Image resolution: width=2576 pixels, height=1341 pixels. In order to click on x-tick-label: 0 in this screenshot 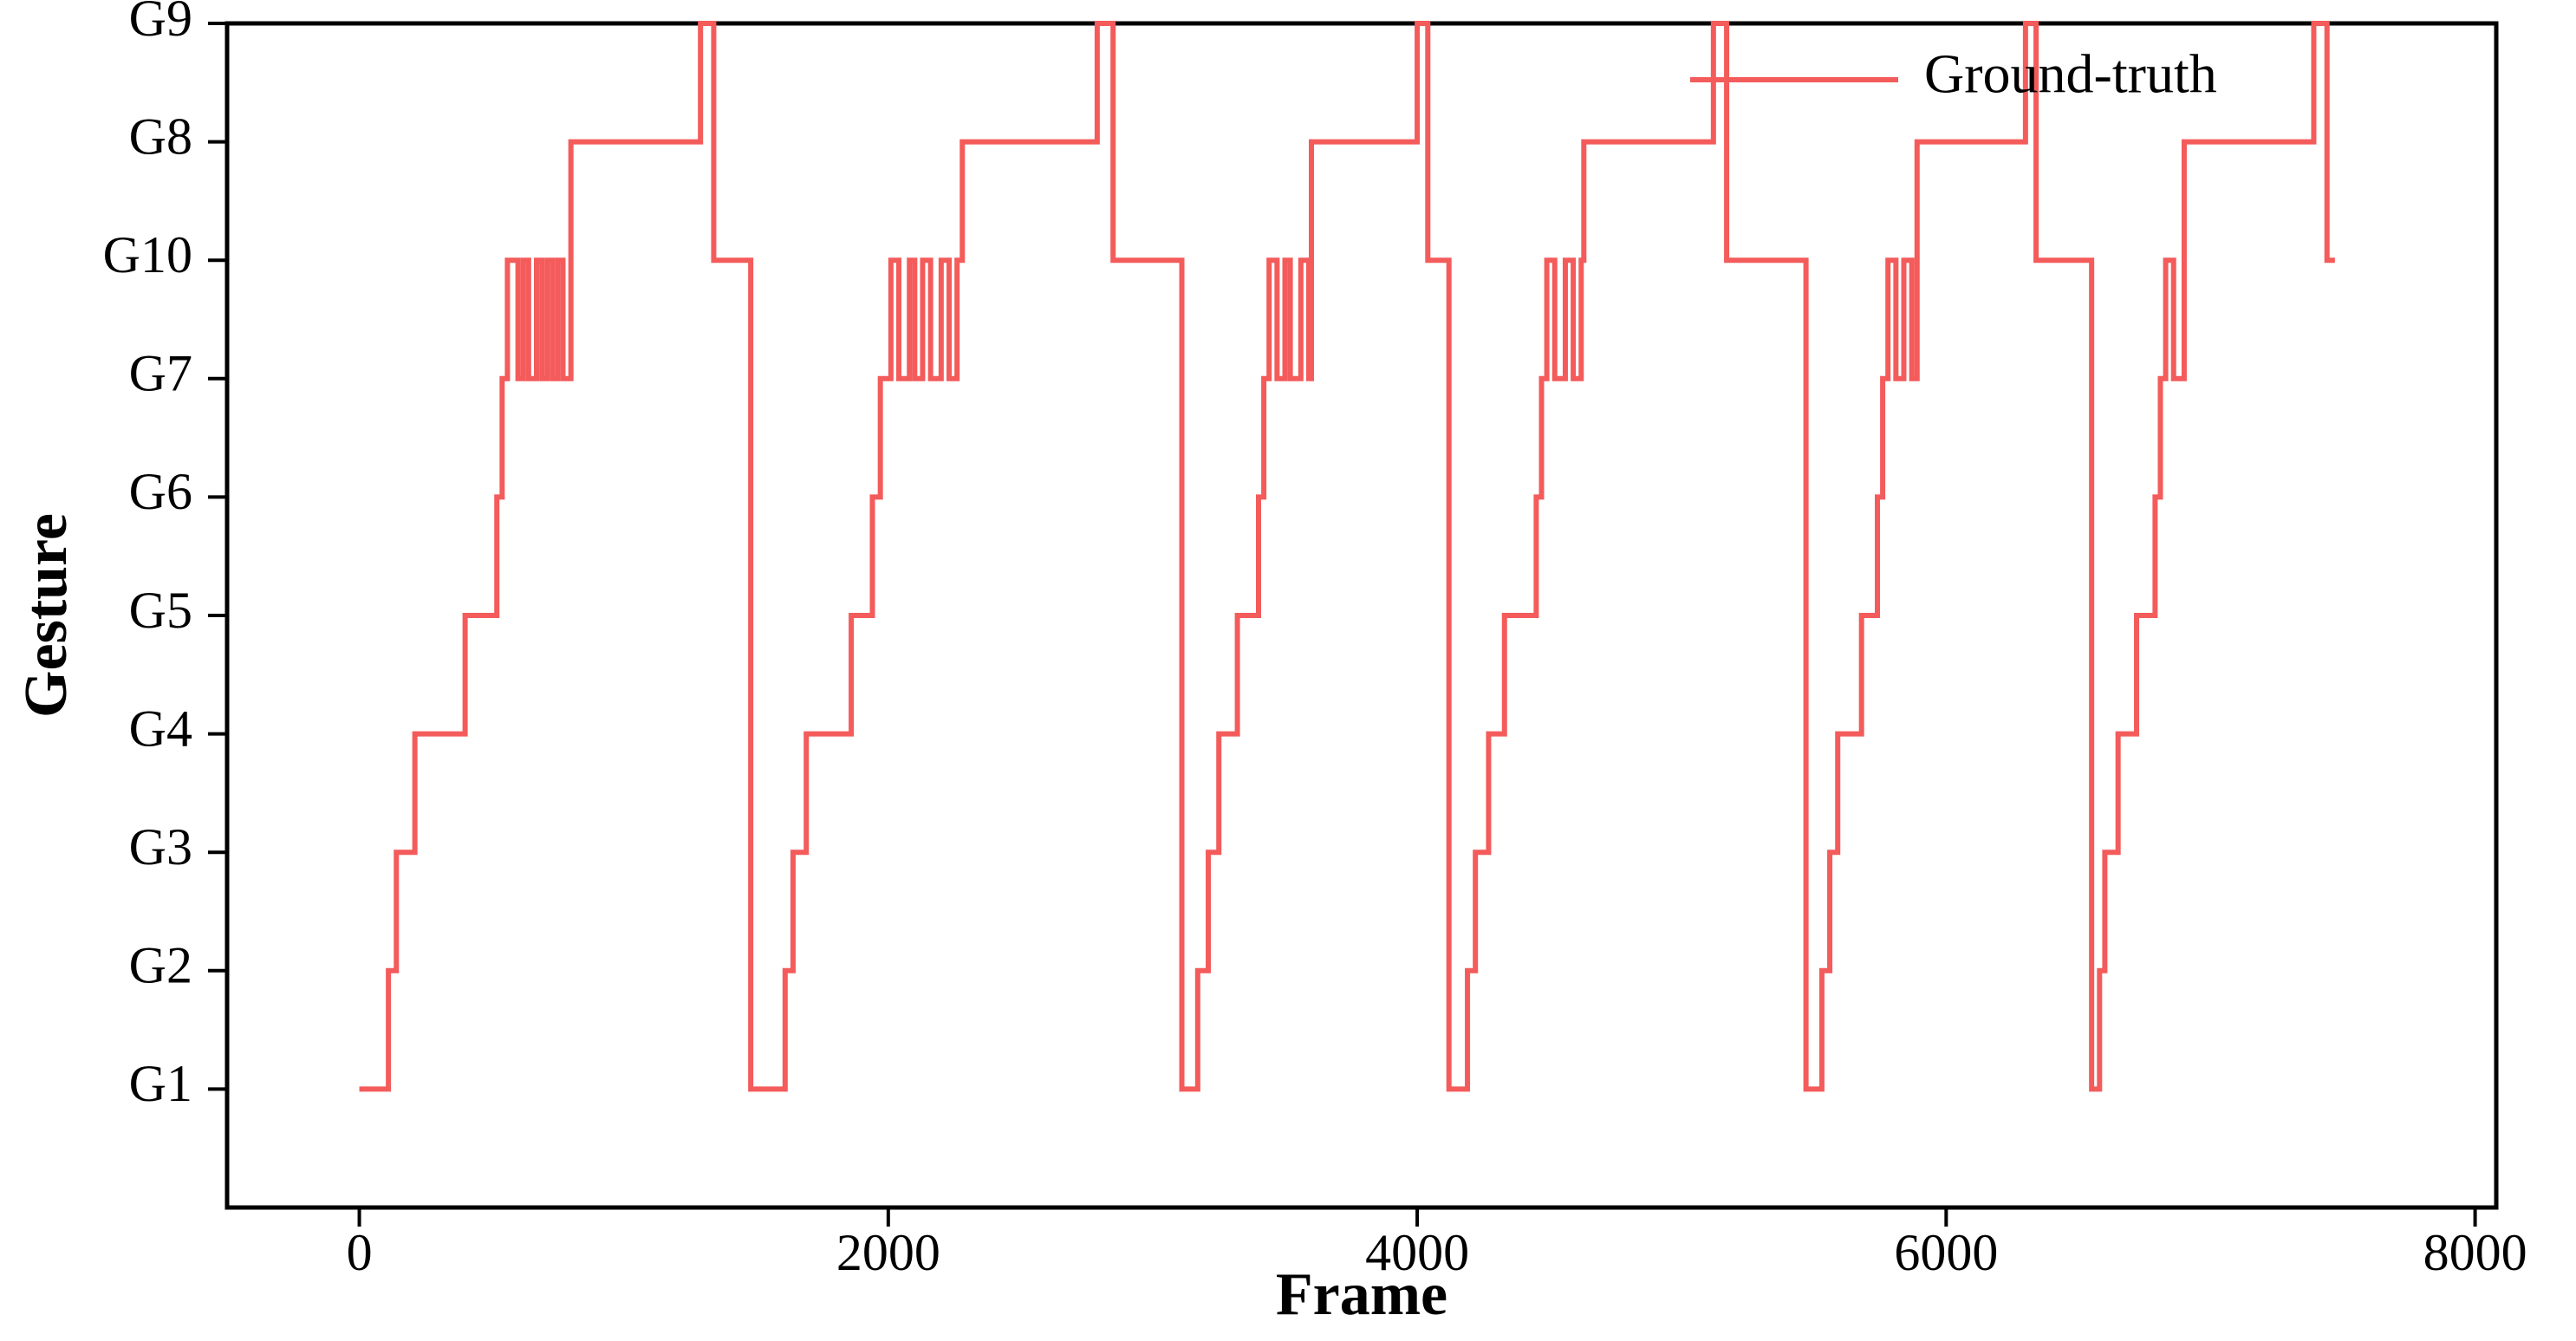, I will do `click(360, 1252)`.